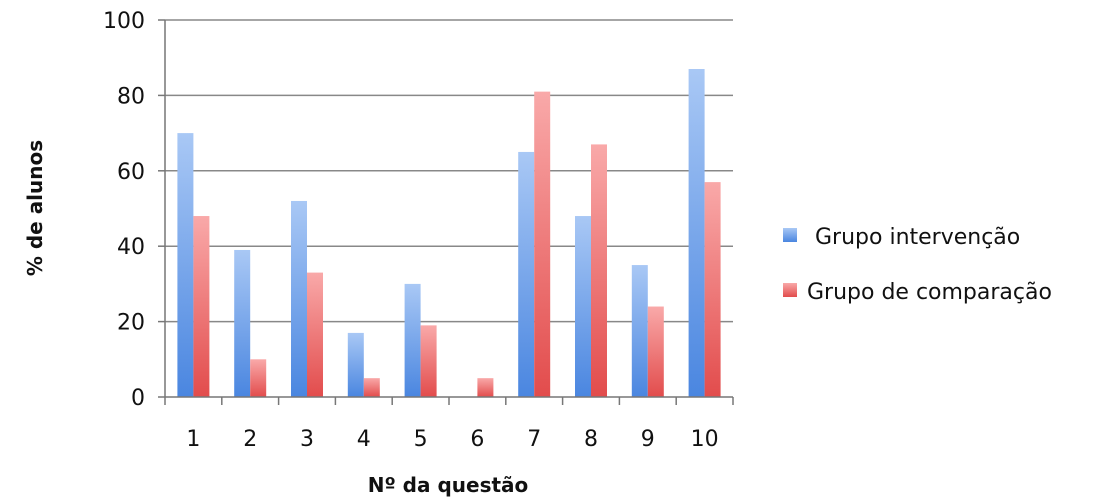 The image size is (1100, 500). Describe the element at coordinates (448, 485) in the screenshot. I see `x-axis-title: Nº da questão` at that location.